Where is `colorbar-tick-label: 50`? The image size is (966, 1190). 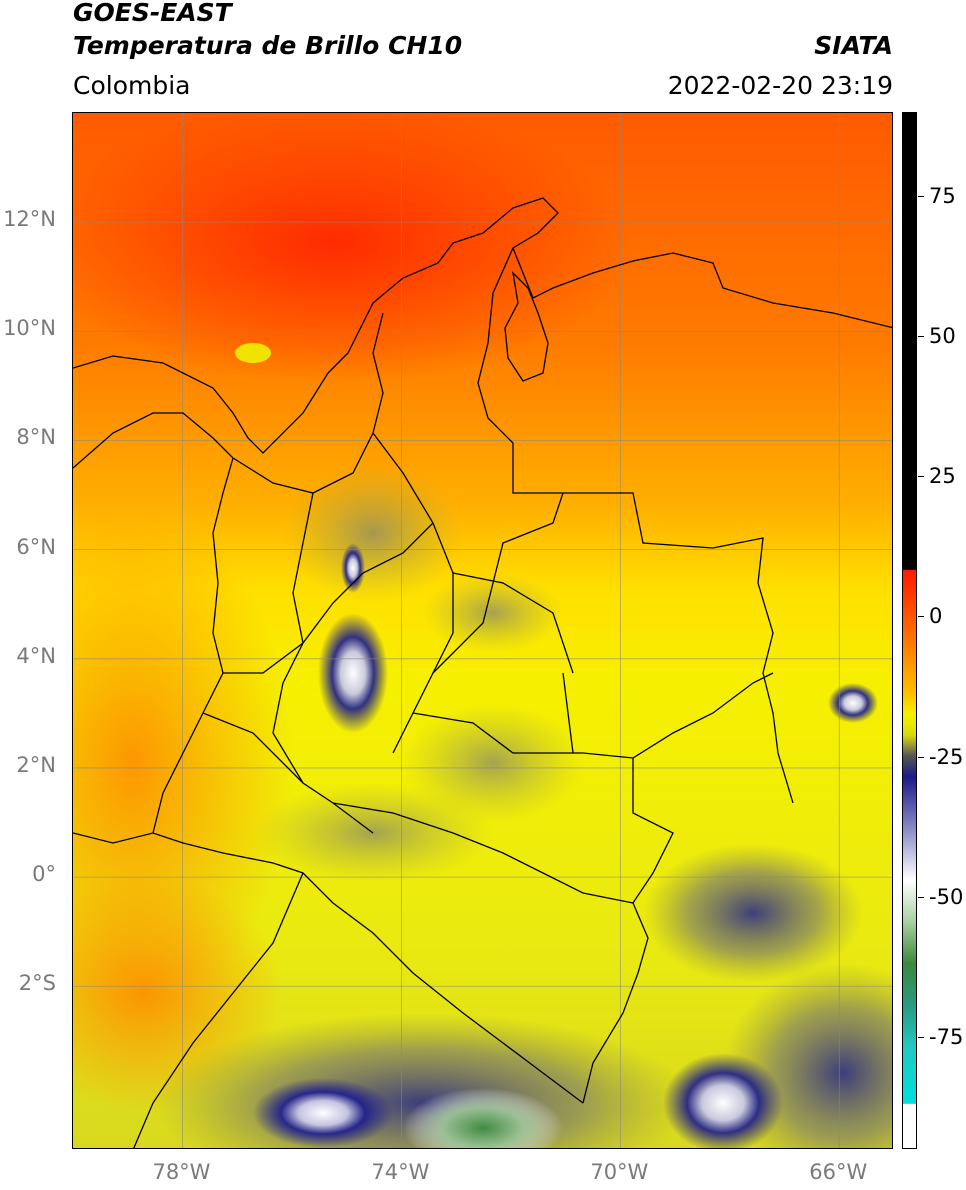 colorbar-tick-label: 50 is located at coordinates (942, 336).